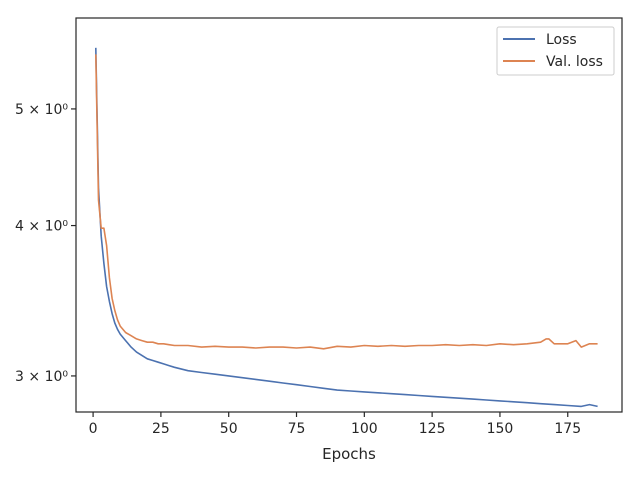 This screenshot has width=640, height=480. What do you see at coordinates (41, 377) in the screenshot?
I see `y-tick-label: 3 × 10⁰` at bounding box center [41, 377].